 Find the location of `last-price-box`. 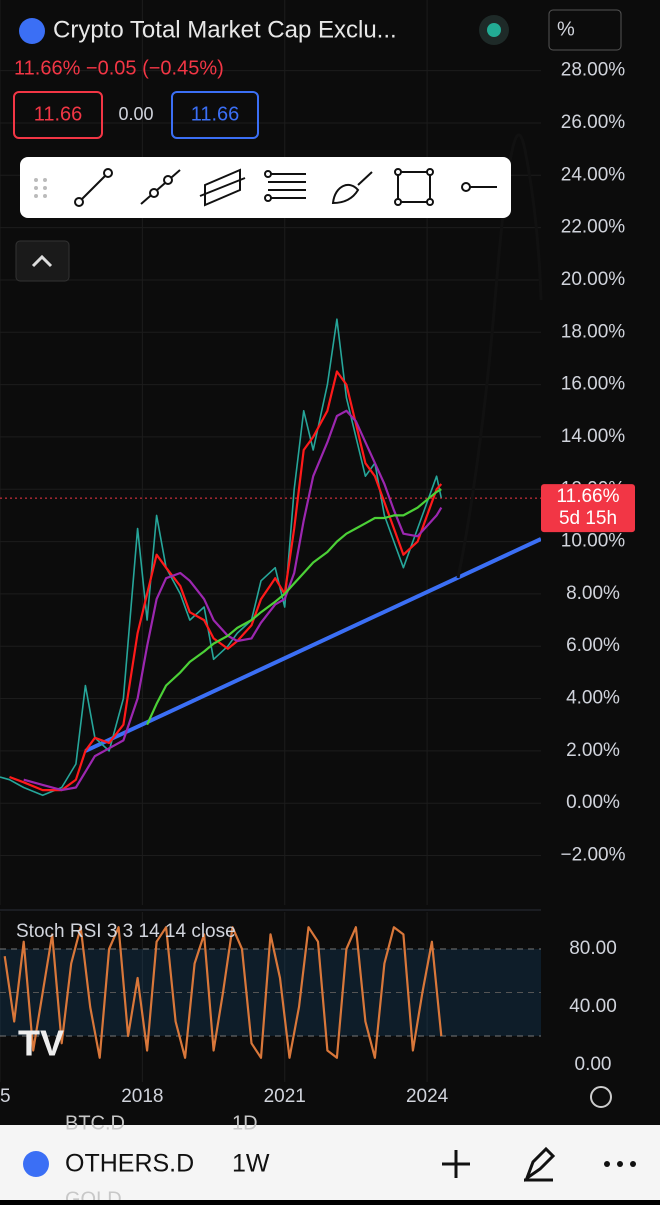

last-price-box is located at coordinates (588, 508).